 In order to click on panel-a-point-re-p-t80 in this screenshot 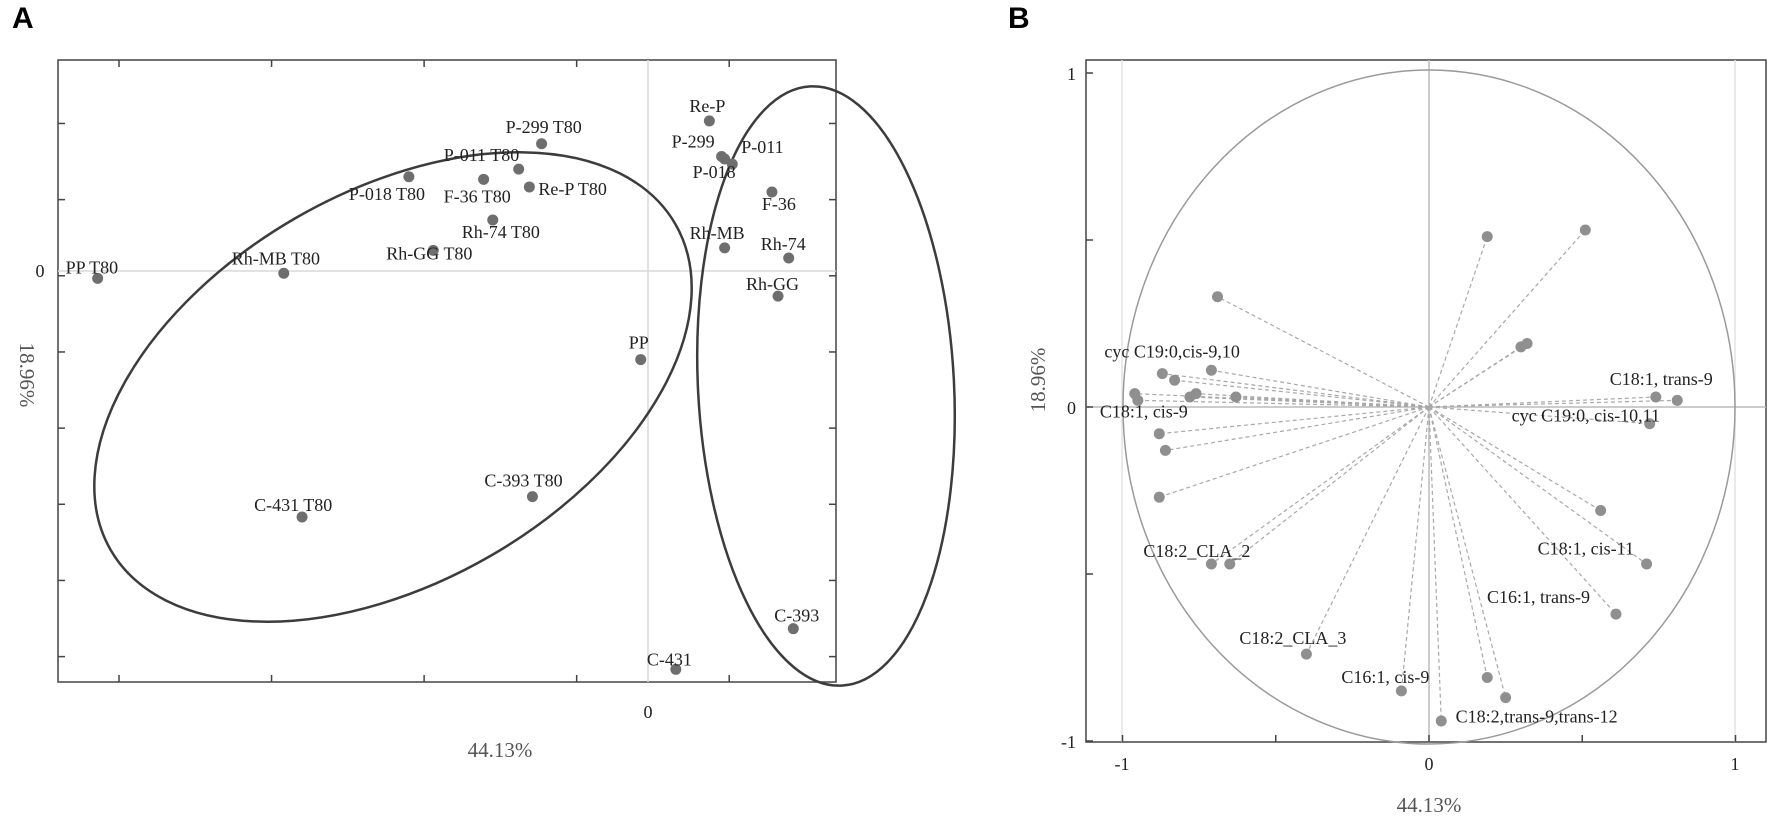, I will do `click(529, 187)`.